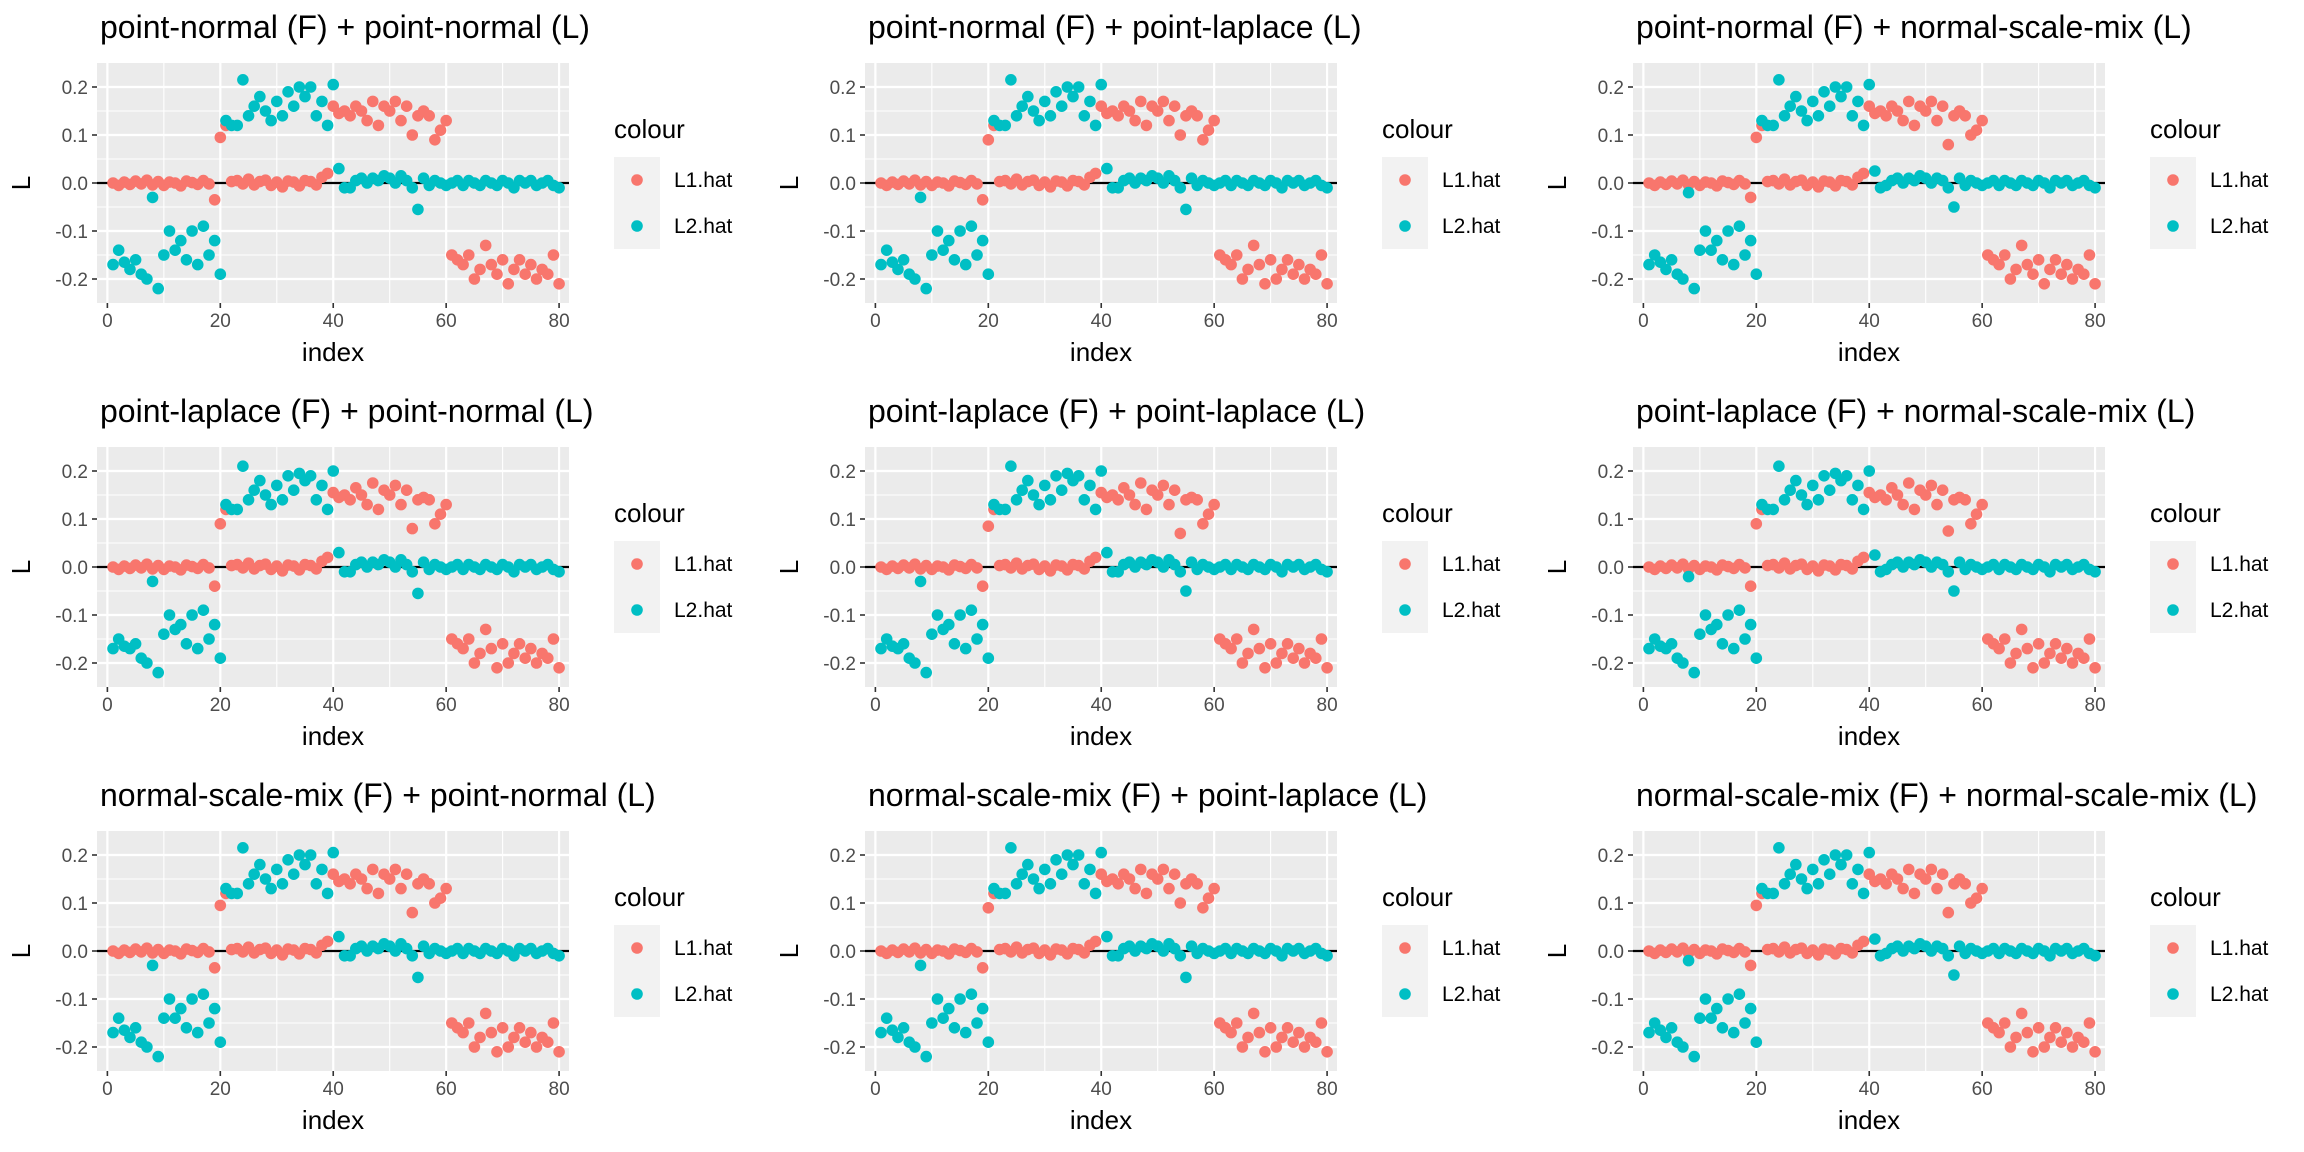  What do you see at coordinates (1915, 411) in the screenshot?
I see `chart-title: point-laplace (F) + normal-scale-mix (L)` at bounding box center [1915, 411].